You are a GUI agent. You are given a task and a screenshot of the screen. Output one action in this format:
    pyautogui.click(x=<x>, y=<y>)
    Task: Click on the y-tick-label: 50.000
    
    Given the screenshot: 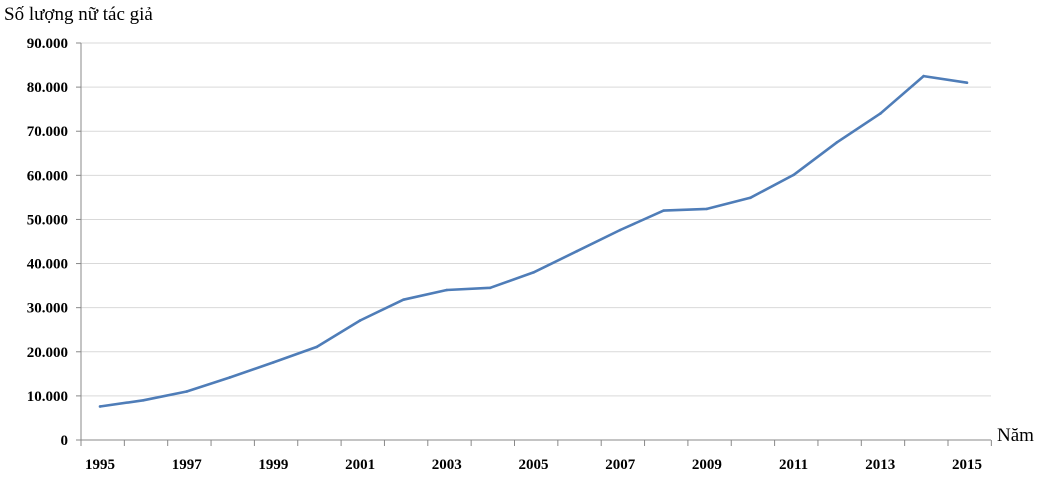 What is the action you would take?
    pyautogui.click(x=47, y=220)
    